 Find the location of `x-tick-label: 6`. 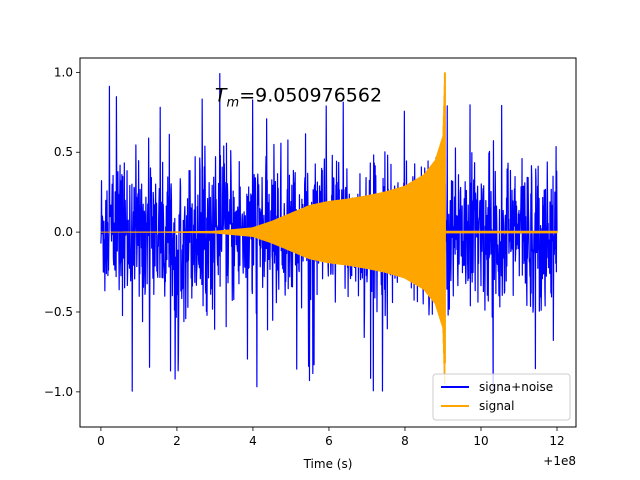

x-tick-label: 6 is located at coordinates (329, 441).